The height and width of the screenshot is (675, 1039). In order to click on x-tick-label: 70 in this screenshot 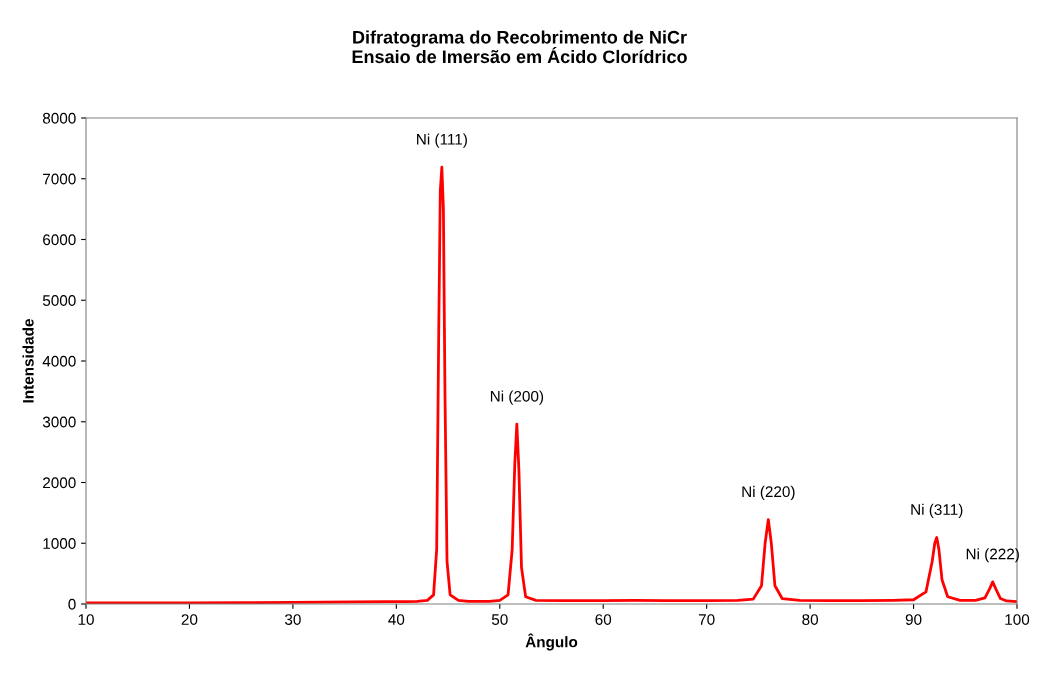, I will do `click(706, 619)`.